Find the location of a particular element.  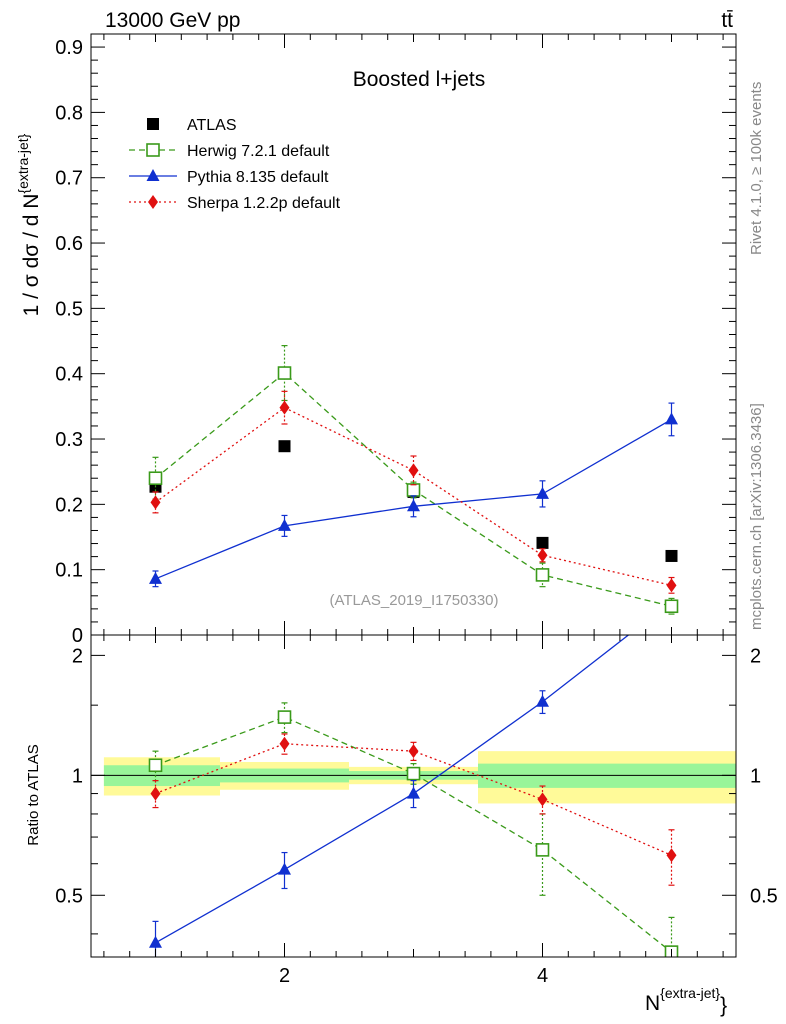

xtick-label: 2 is located at coordinates (284, 976).